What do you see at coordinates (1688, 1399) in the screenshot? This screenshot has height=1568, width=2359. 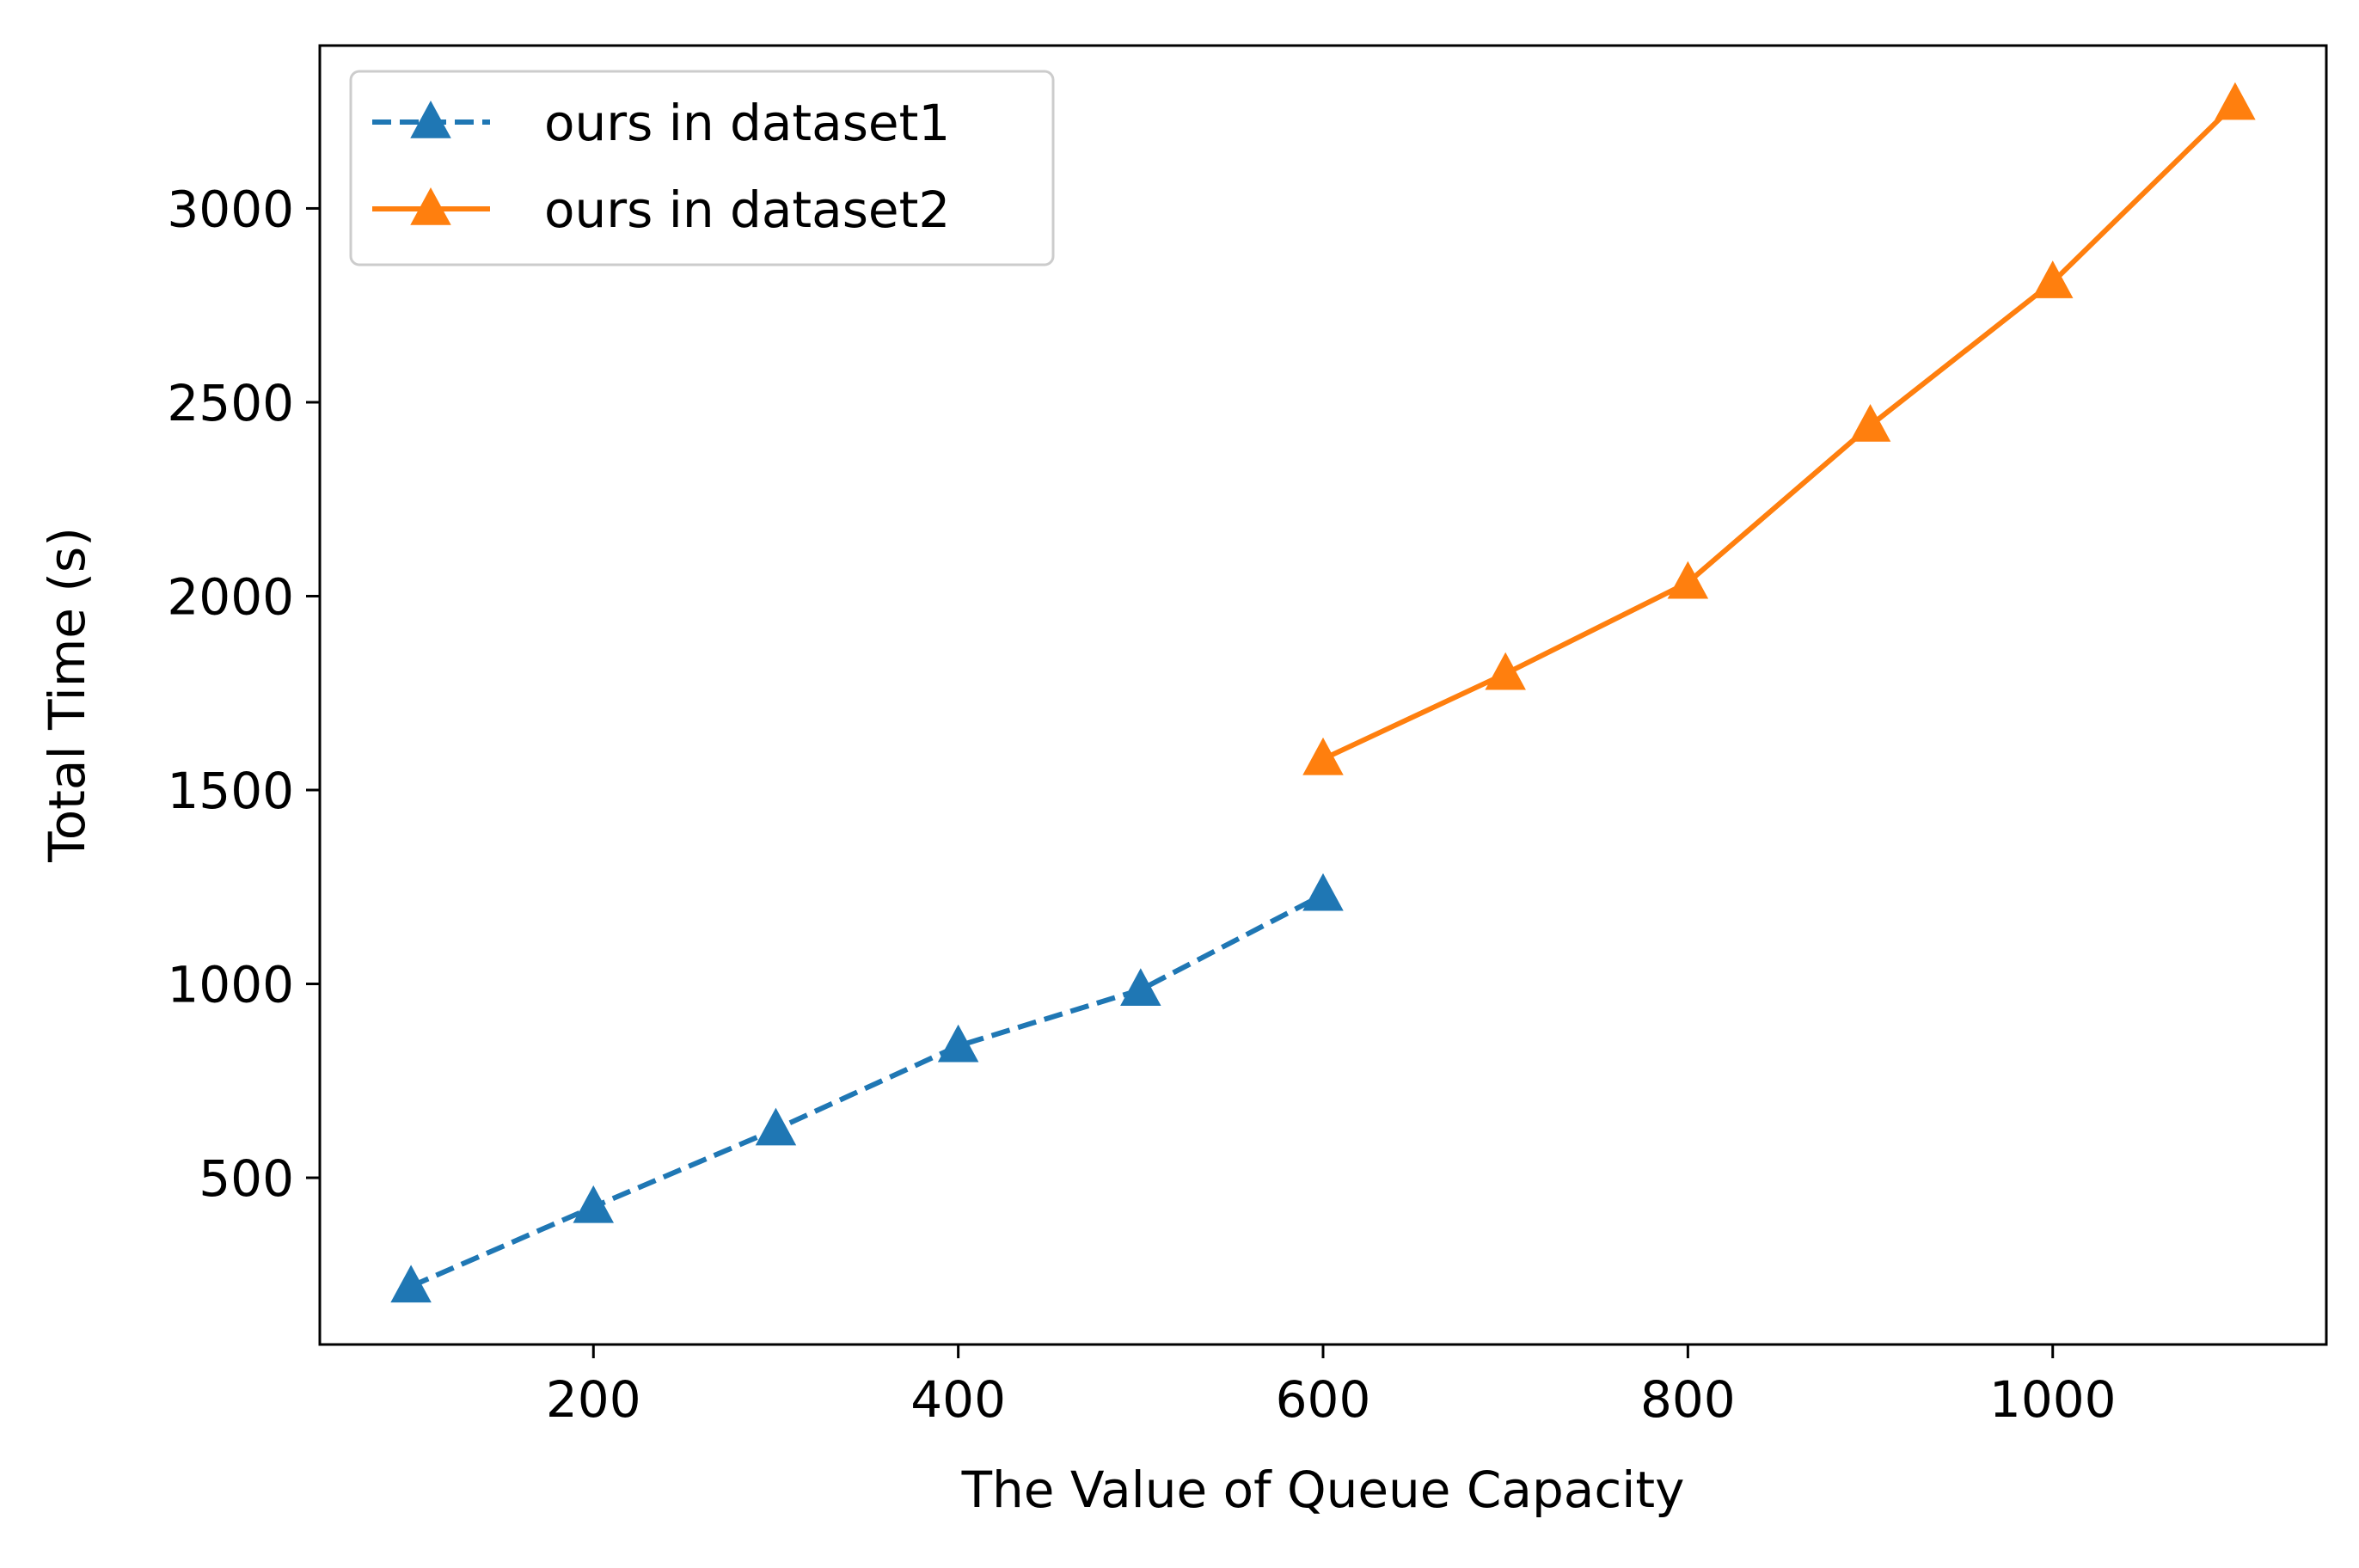 I see `x-tick-label: 800` at bounding box center [1688, 1399].